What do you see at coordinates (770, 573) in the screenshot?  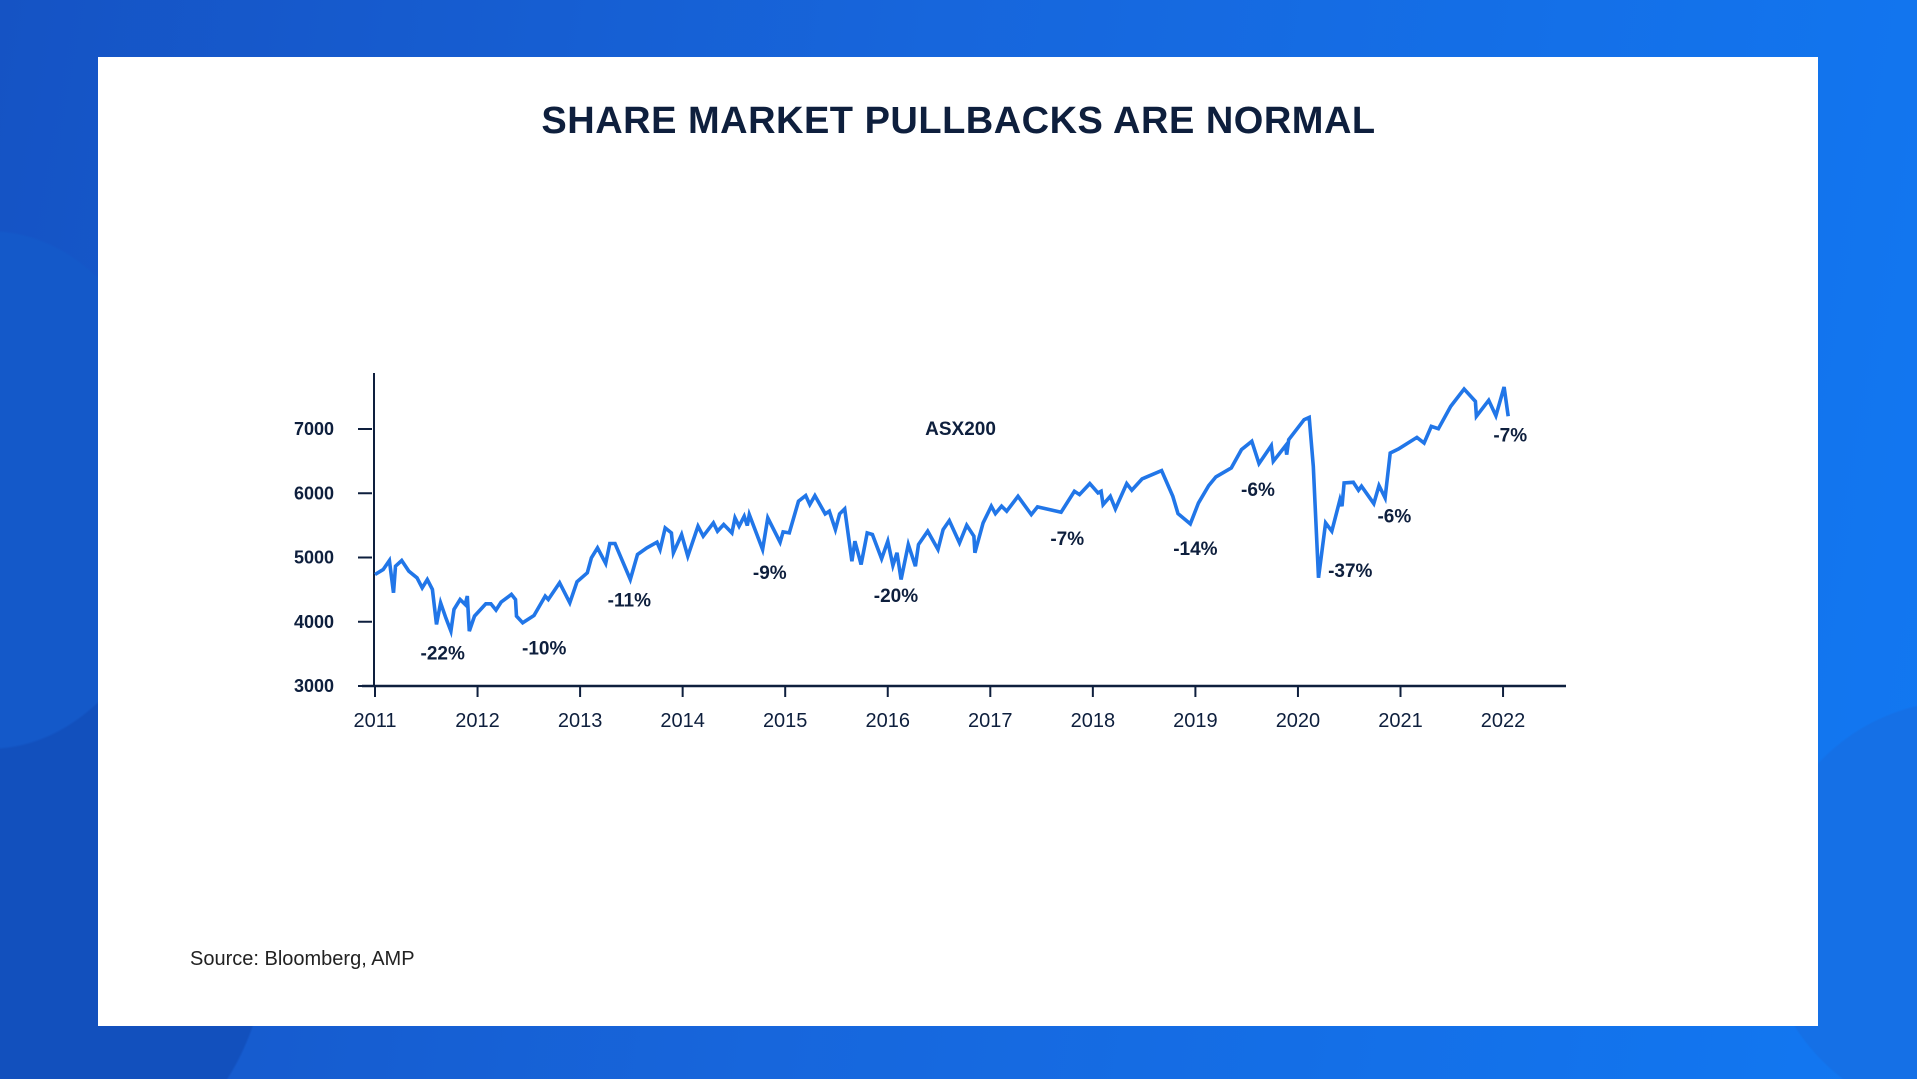 I see `pullback-annotation: -9%` at bounding box center [770, 573].